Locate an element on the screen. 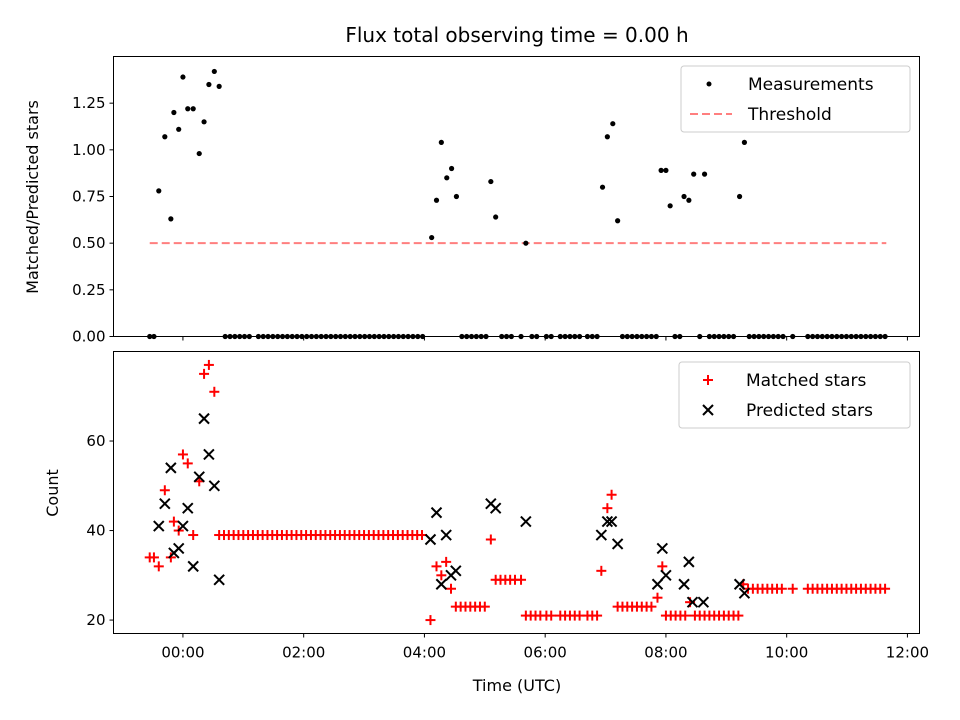 Image resolution: width=960 pixels, height=720 pixels. legend-measurements: Measurements is located at coordinates (811, 85).